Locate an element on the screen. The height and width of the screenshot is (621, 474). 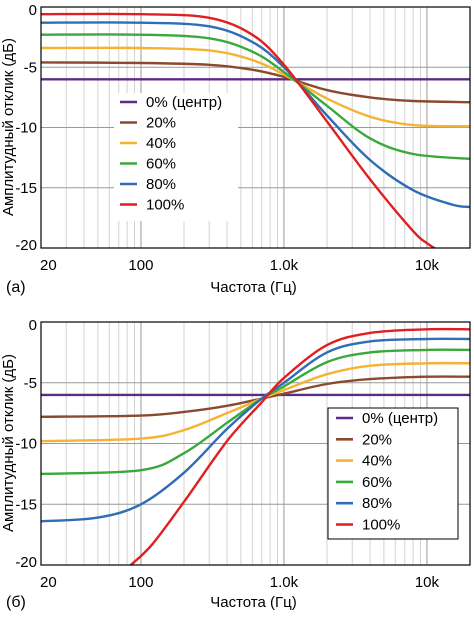
panel-label: (б) is located at coordinates (16, 602).